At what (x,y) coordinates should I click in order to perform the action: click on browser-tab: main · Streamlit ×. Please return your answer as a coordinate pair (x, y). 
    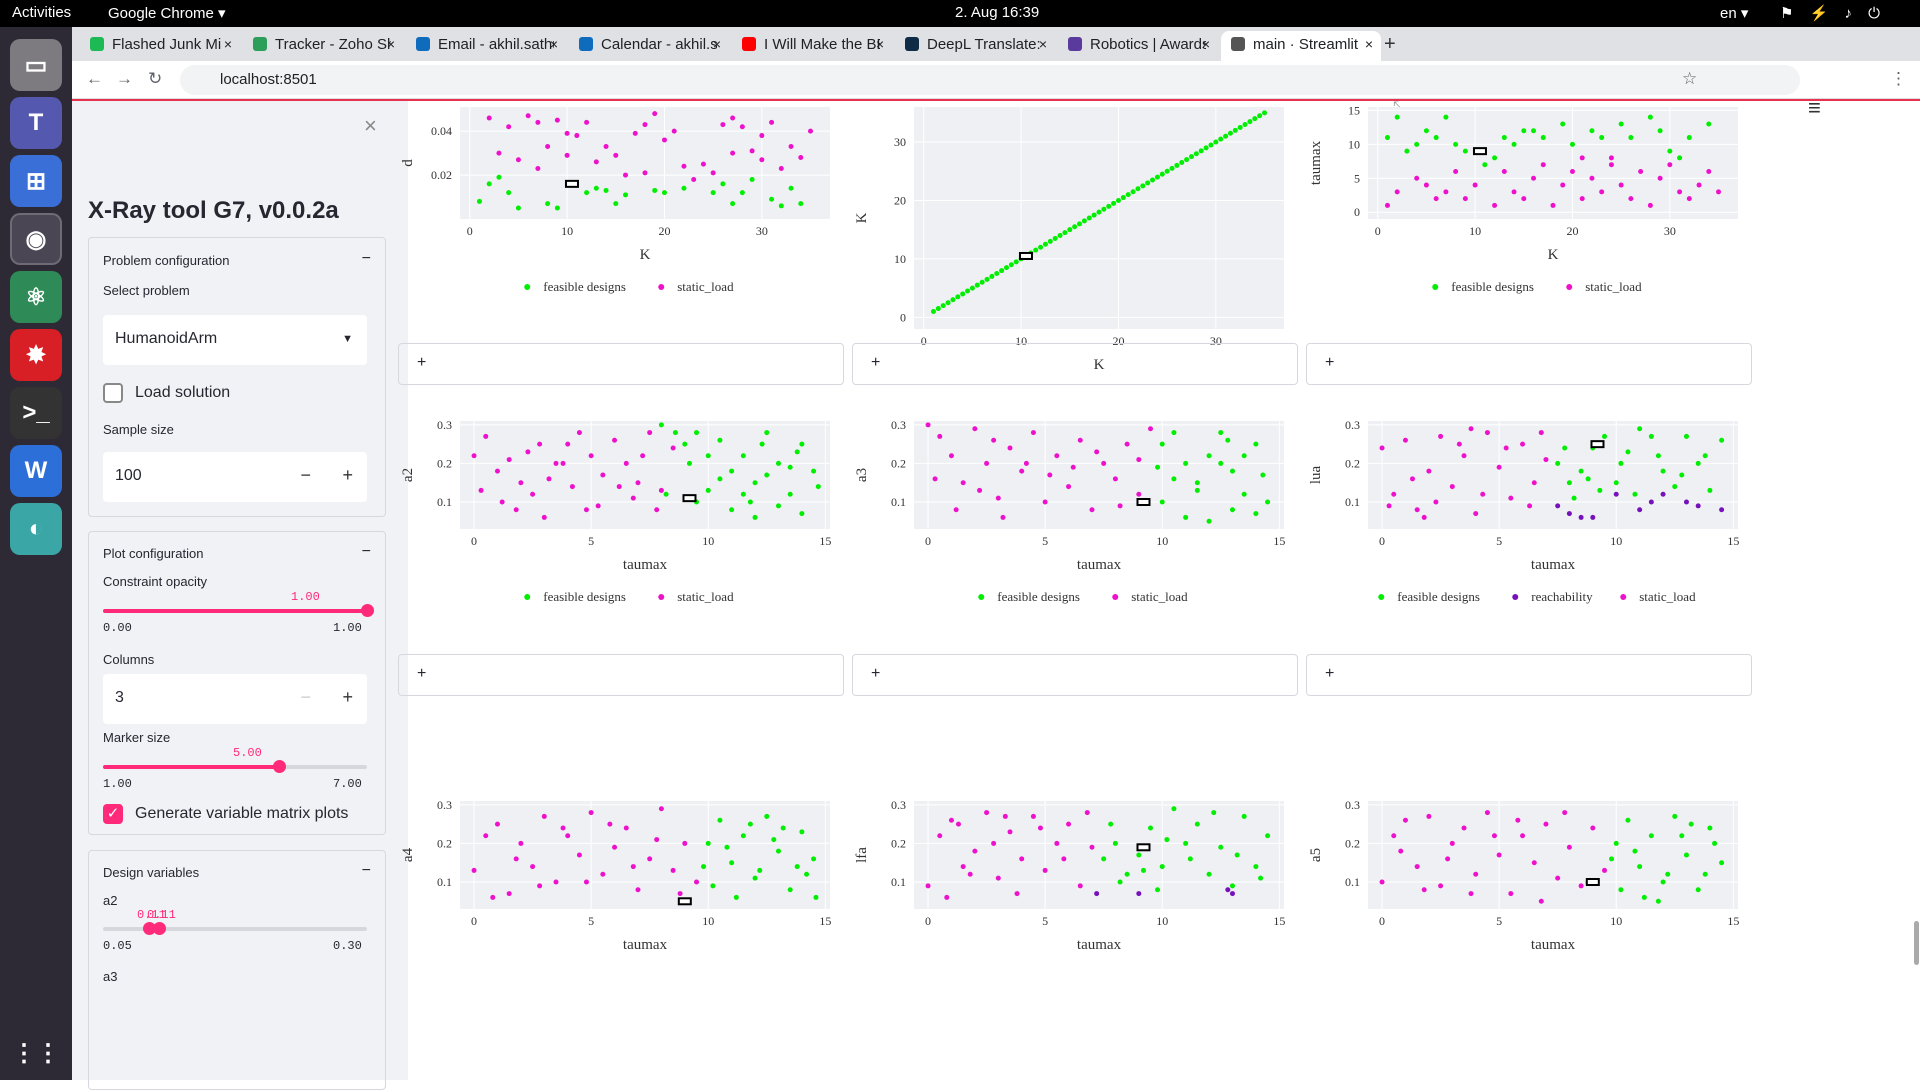
    Looking at the image, I should click on (1301, 46).